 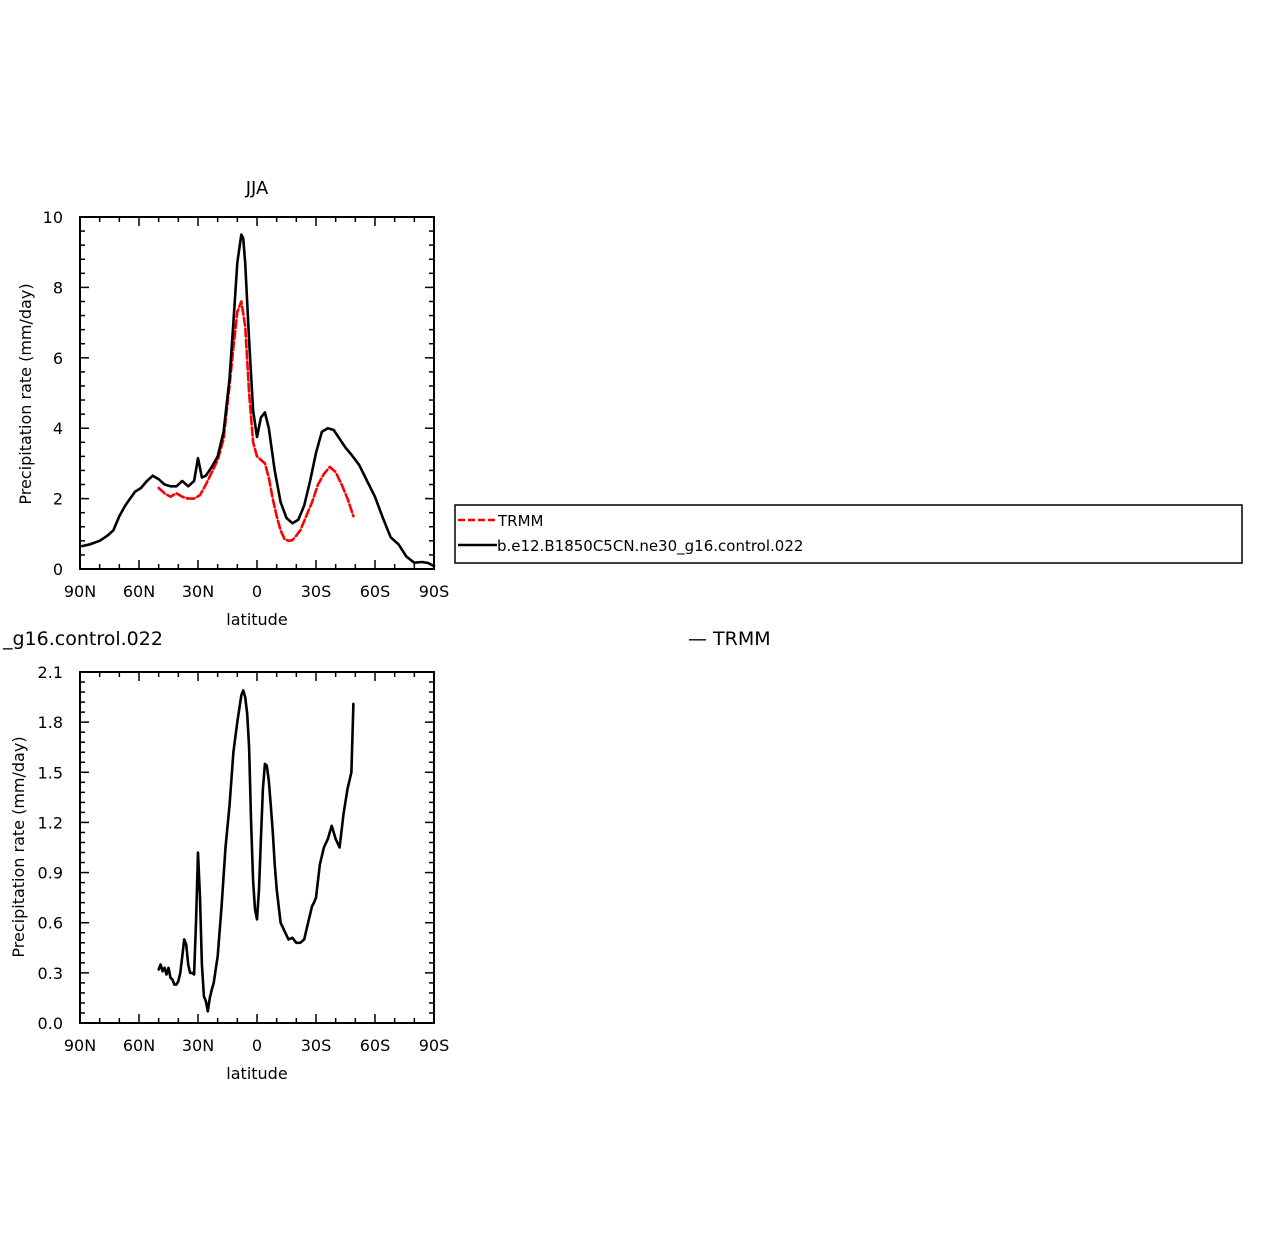 I want to click on bottom-y-tick-label: 0.0, so click(x=50, y=1023).